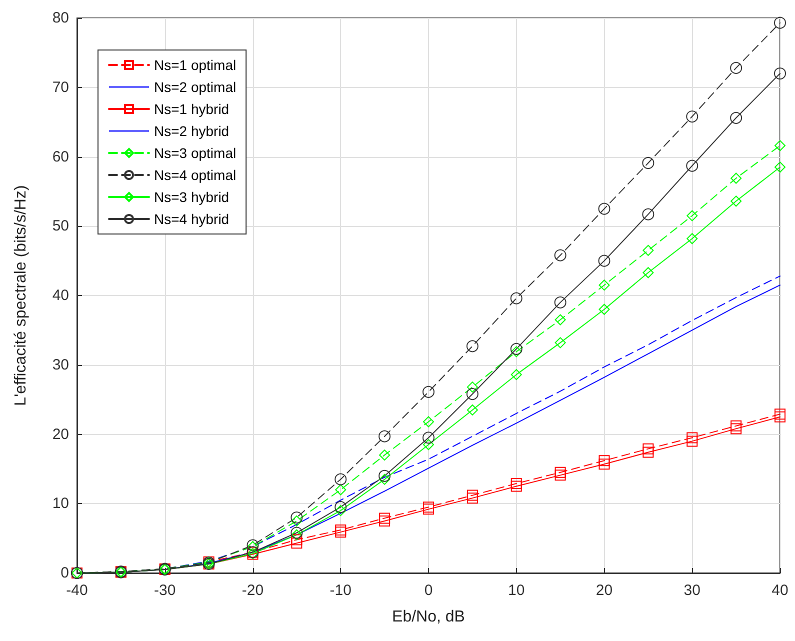  I want to click on y-tick-label: 30, so click(60, 365).